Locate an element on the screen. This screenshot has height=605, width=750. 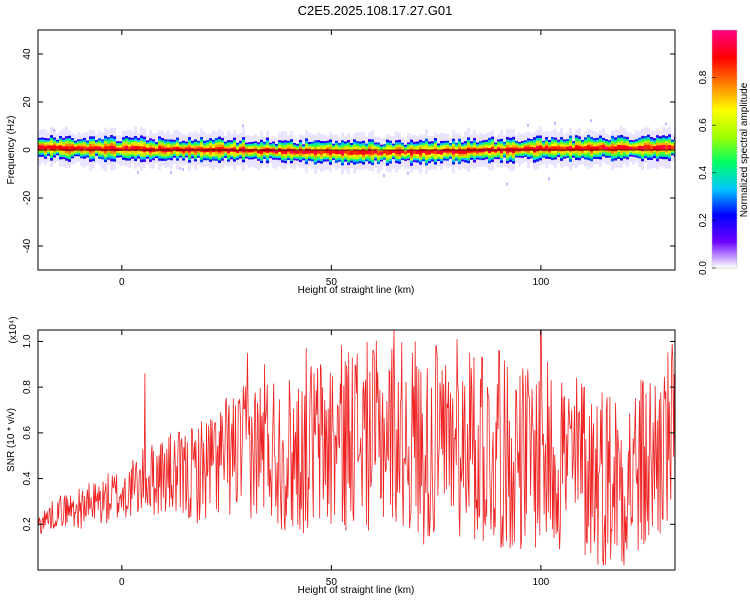
colorbar-label: Normalized spectral amplitude is located at coordinates (744, 149).